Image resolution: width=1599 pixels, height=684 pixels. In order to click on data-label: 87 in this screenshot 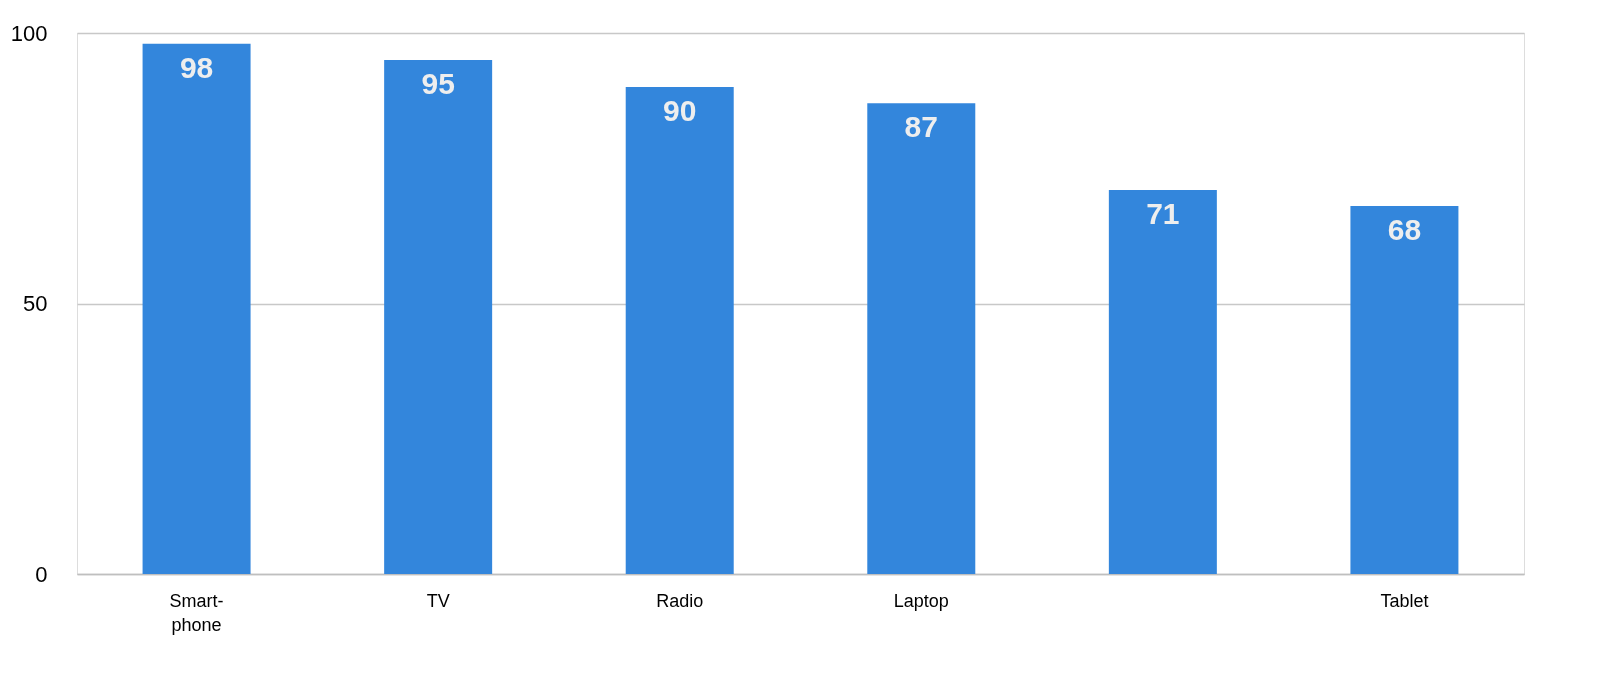, I will do `click(921, 127)`.